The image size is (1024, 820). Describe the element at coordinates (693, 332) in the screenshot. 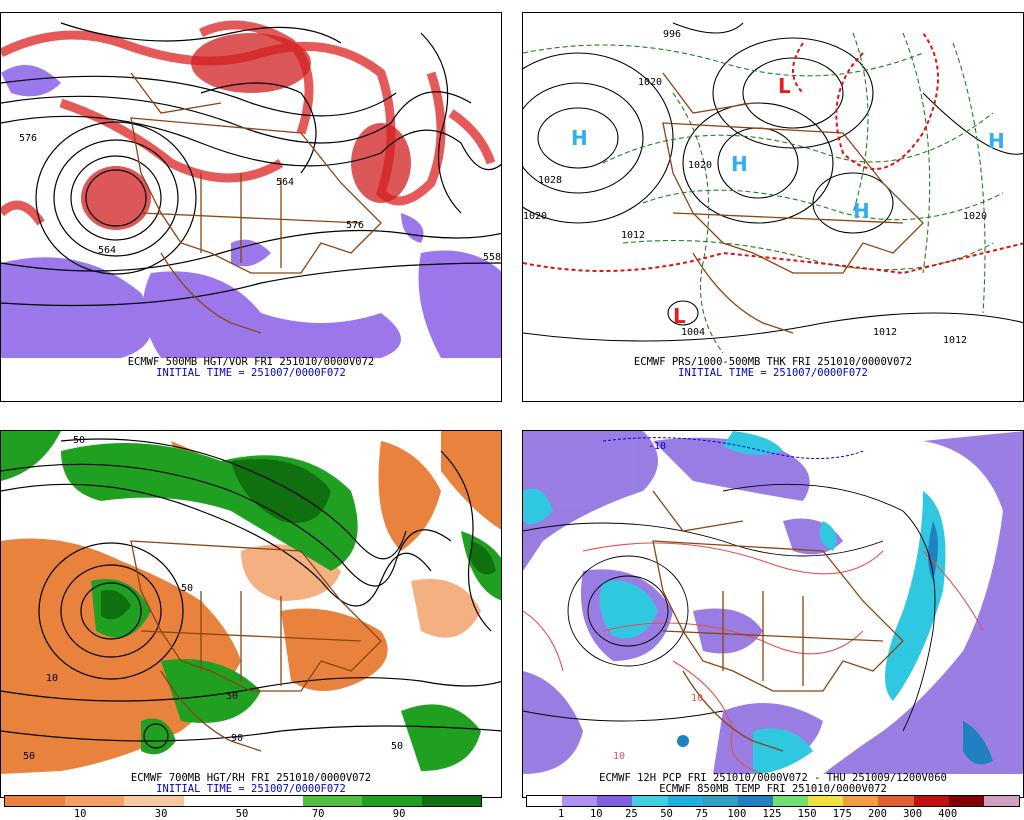

I see `contour-label: 1004` at that location.